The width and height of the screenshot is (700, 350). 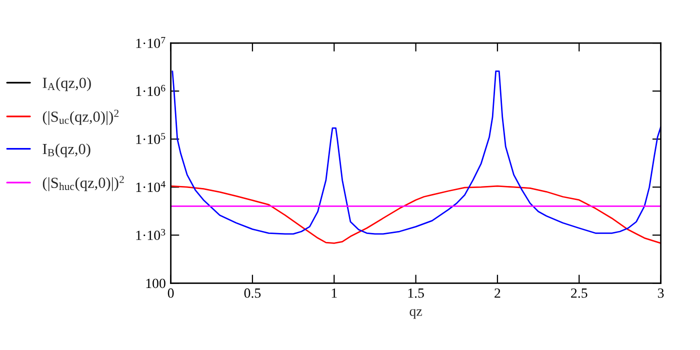 What do you see at coordinates (151, 234) in the screenshot?
I see `y-tick-label: 1·10$^{3}$` at bounding box center [151, 234].